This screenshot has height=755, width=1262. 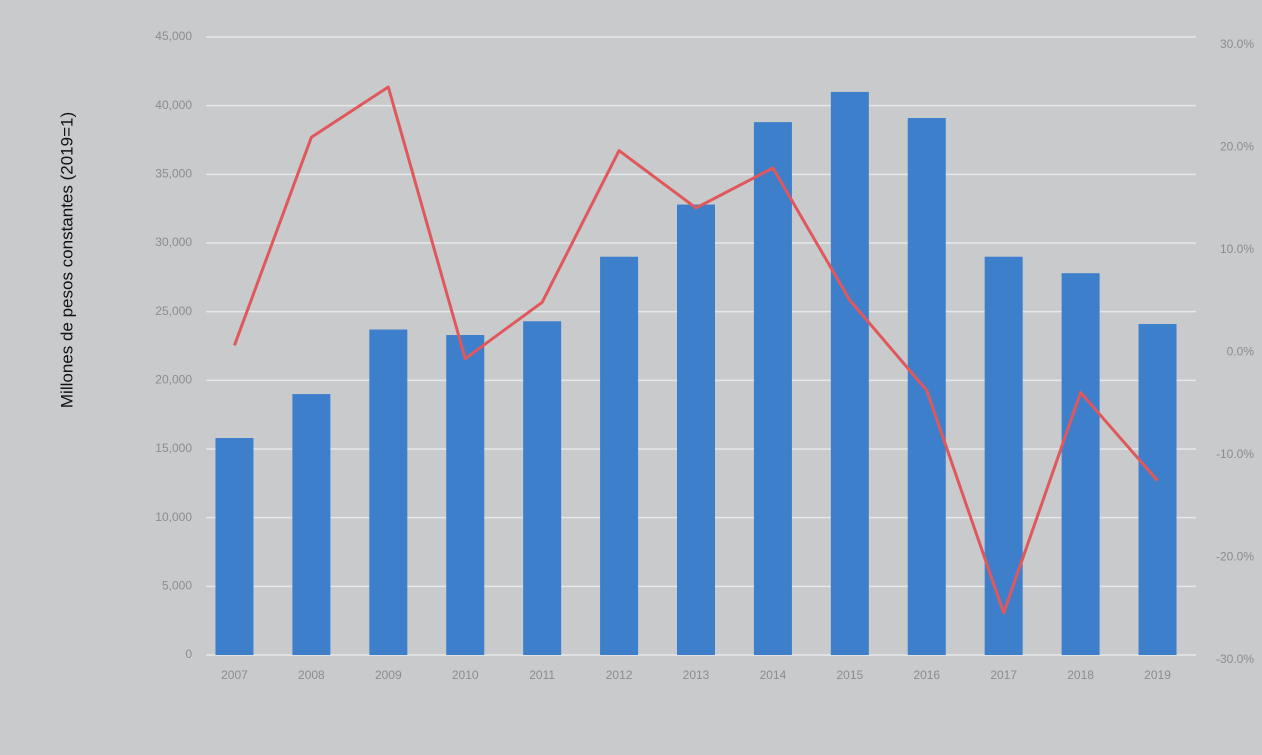 I want to click on x-tick-label: 2008, so click(x=311, y=675).